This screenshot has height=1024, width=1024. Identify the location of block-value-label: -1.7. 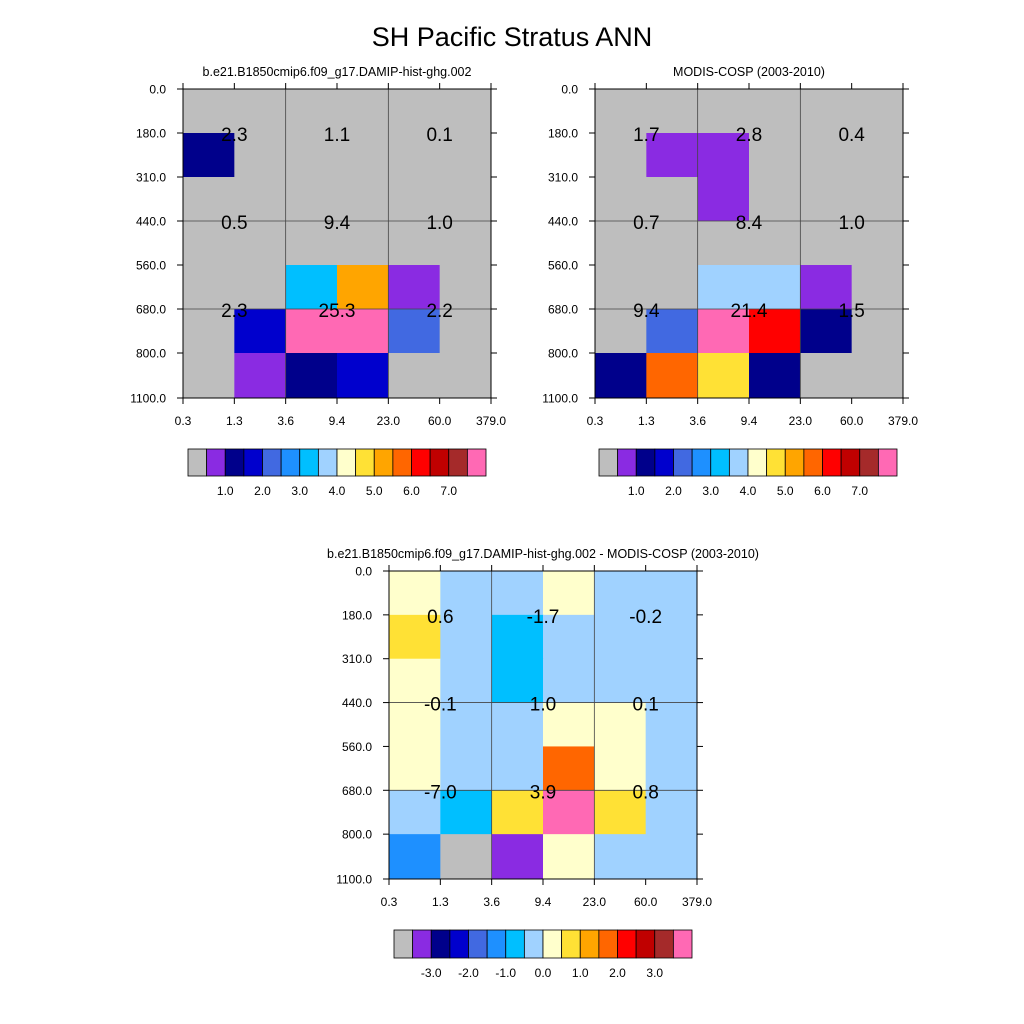
(543, 617).